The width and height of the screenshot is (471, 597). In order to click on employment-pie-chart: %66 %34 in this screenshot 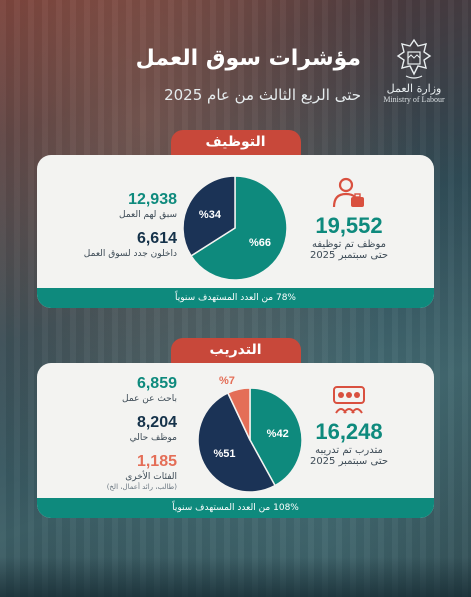, I will do `click(235, 228)`.